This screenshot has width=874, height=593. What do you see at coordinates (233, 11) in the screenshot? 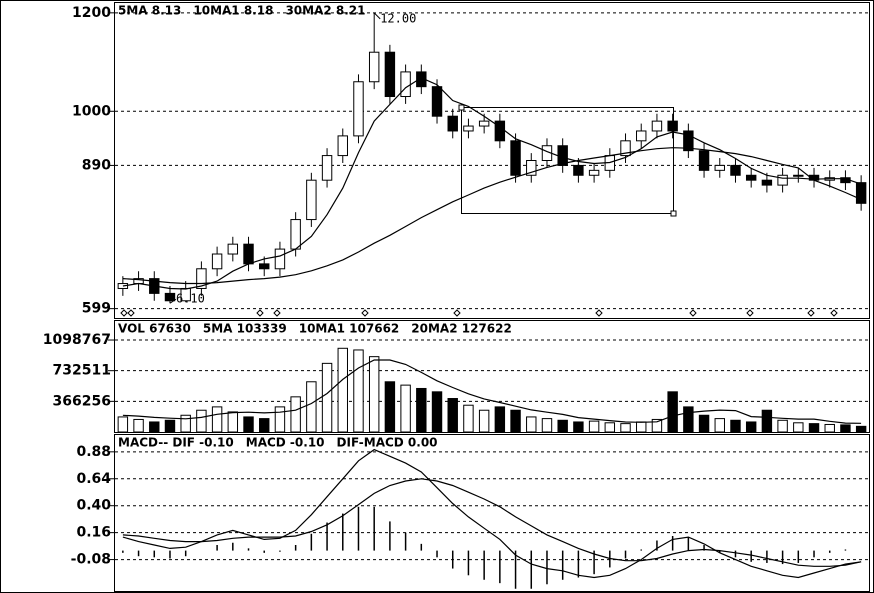
I see `panel-header: 10MA1 8.18` at bounding box center [233, 11].